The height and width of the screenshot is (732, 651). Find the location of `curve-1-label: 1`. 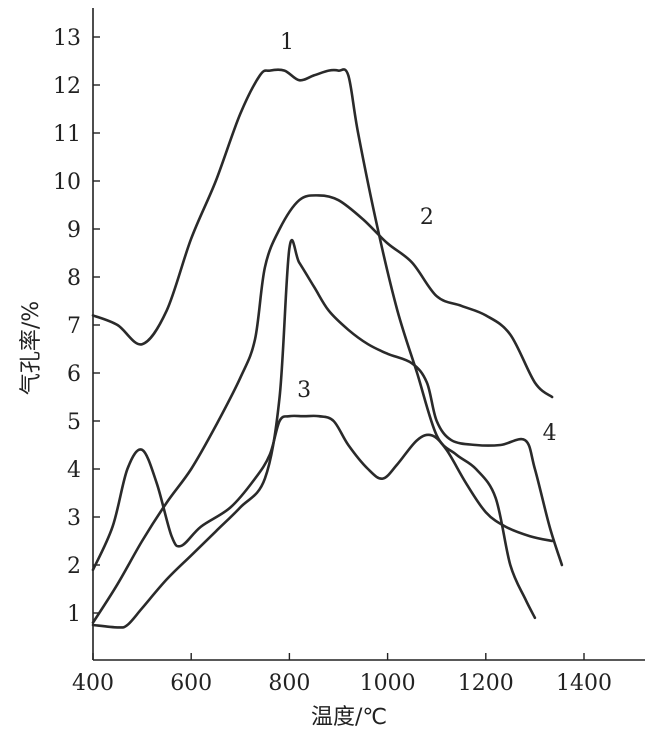

curve-1-label: 1 is located at coordinates (287, 42).